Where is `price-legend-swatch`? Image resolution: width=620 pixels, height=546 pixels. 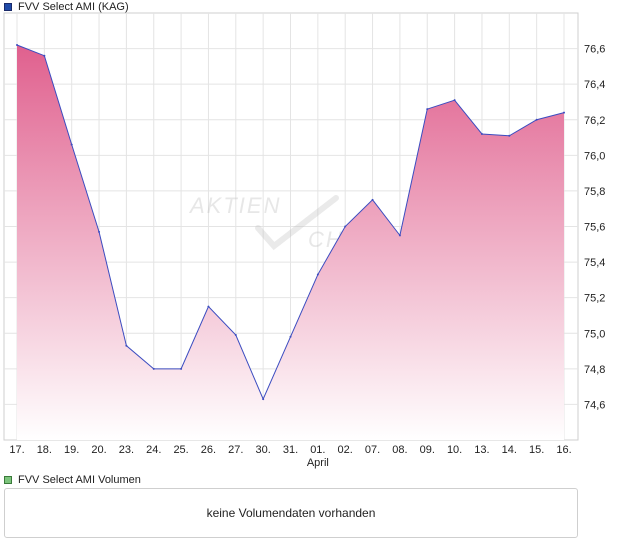
price-legend-swatch is located at coordinates (8, 7).